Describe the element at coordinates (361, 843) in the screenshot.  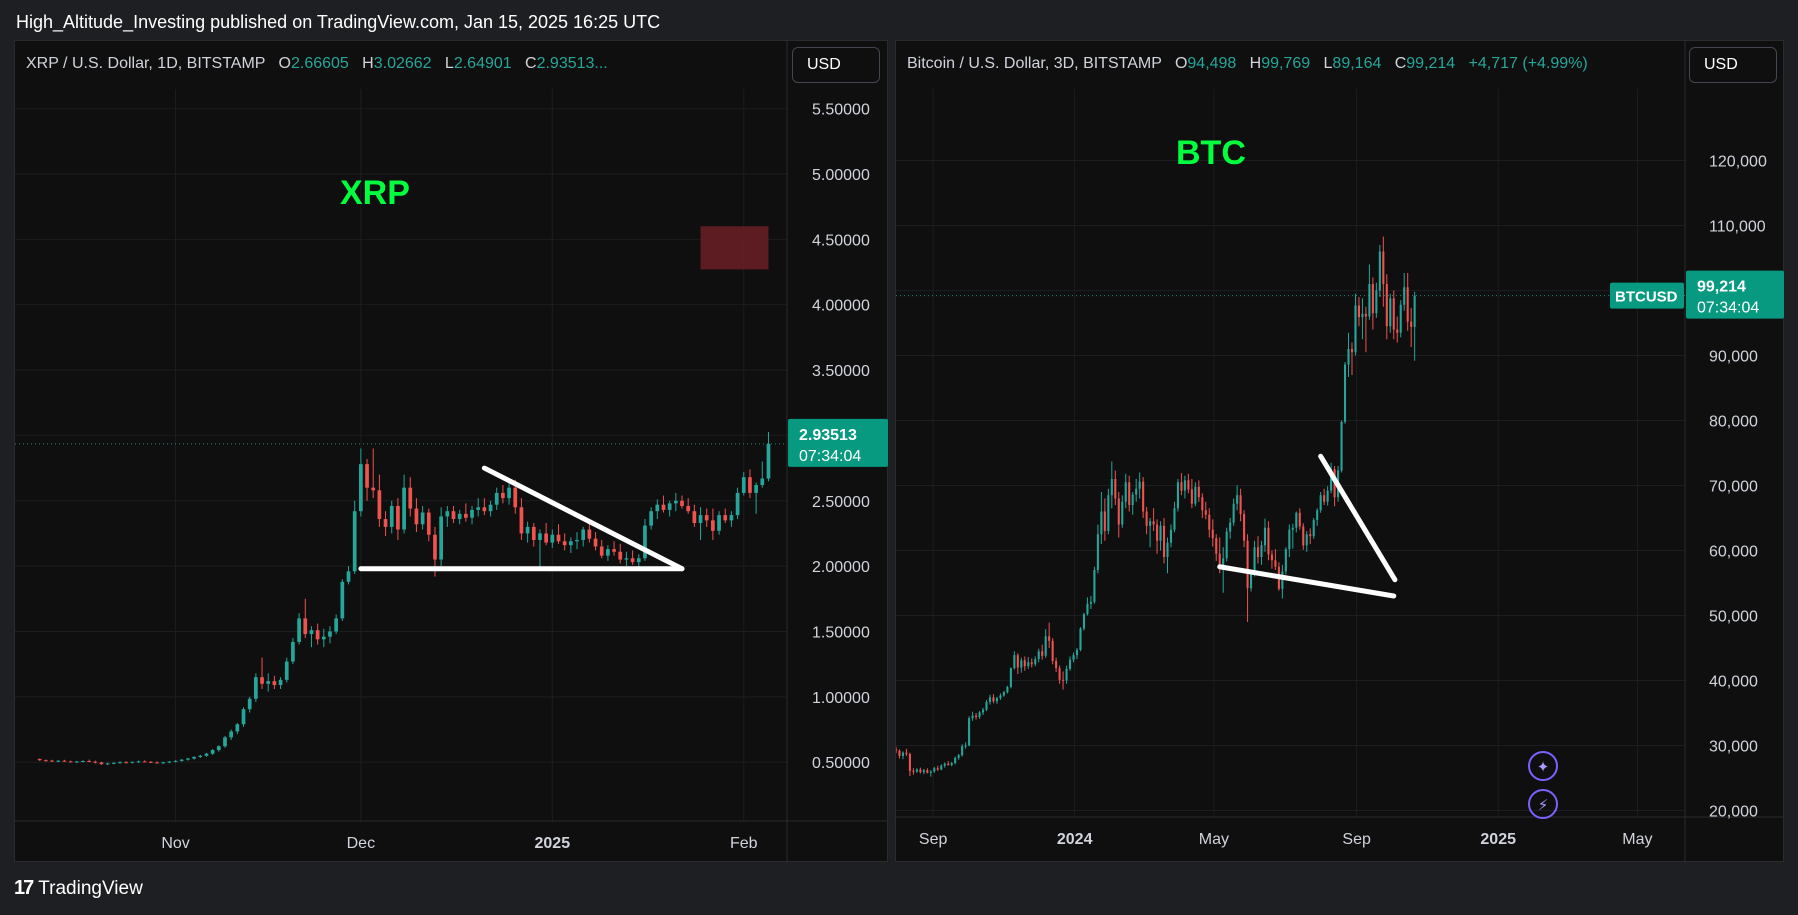
I see `time-tick-label: Dec` at that location.